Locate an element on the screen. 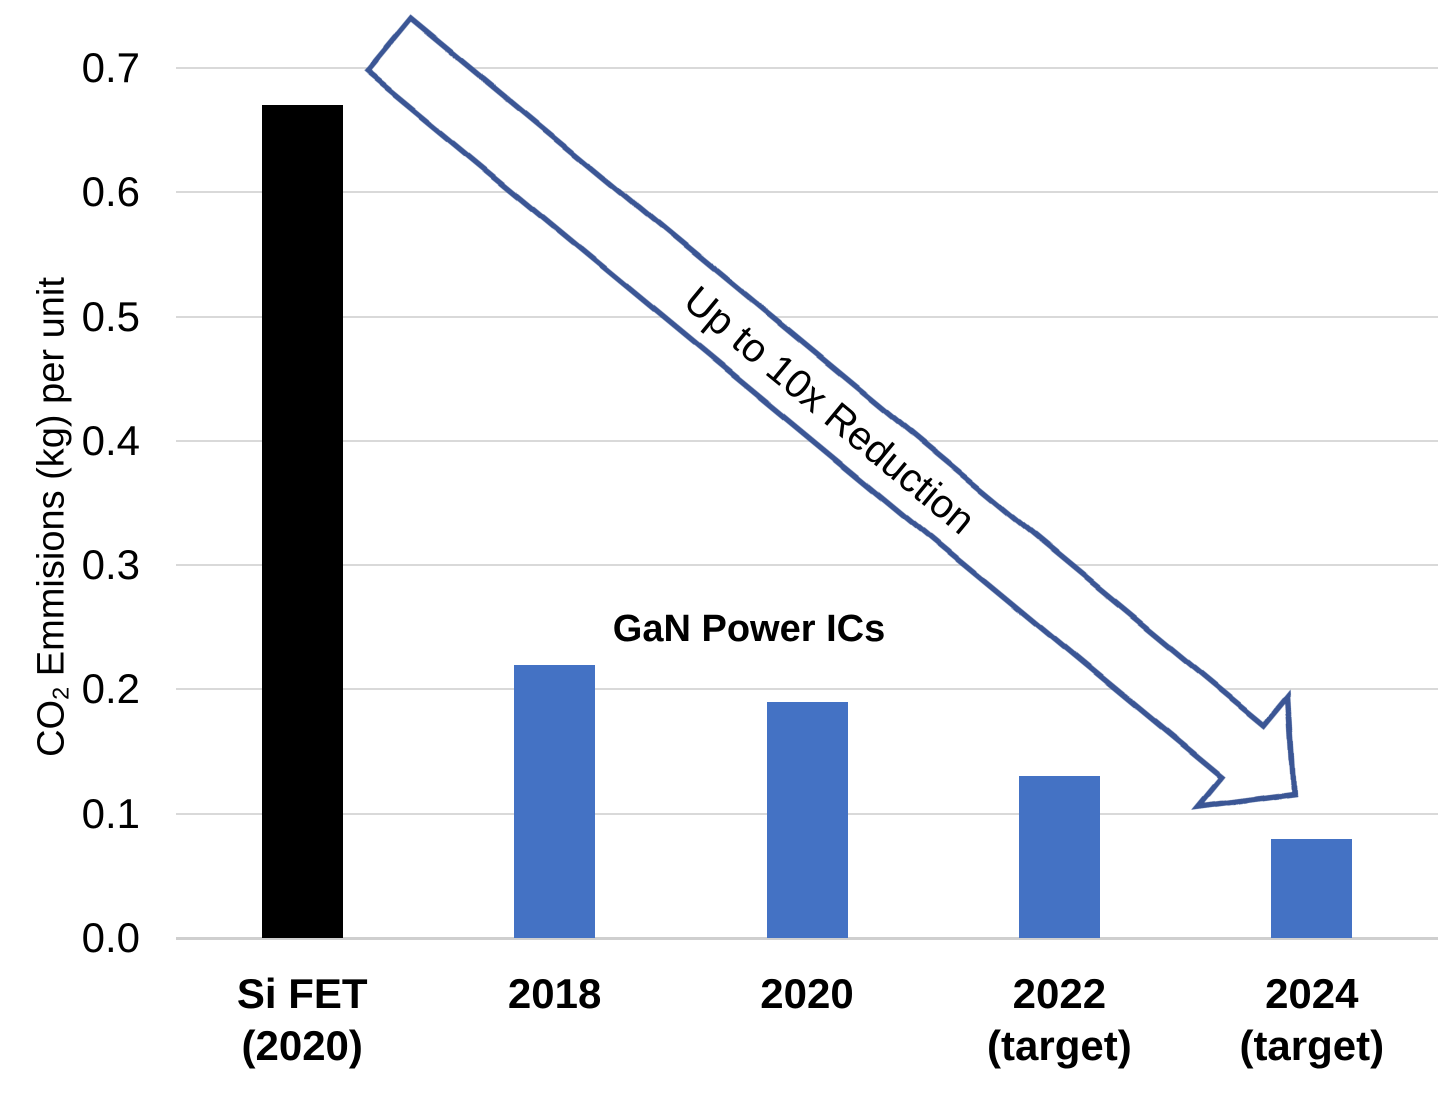  x-tick-label-line: 2024 is located at coordinates (1312, 993).